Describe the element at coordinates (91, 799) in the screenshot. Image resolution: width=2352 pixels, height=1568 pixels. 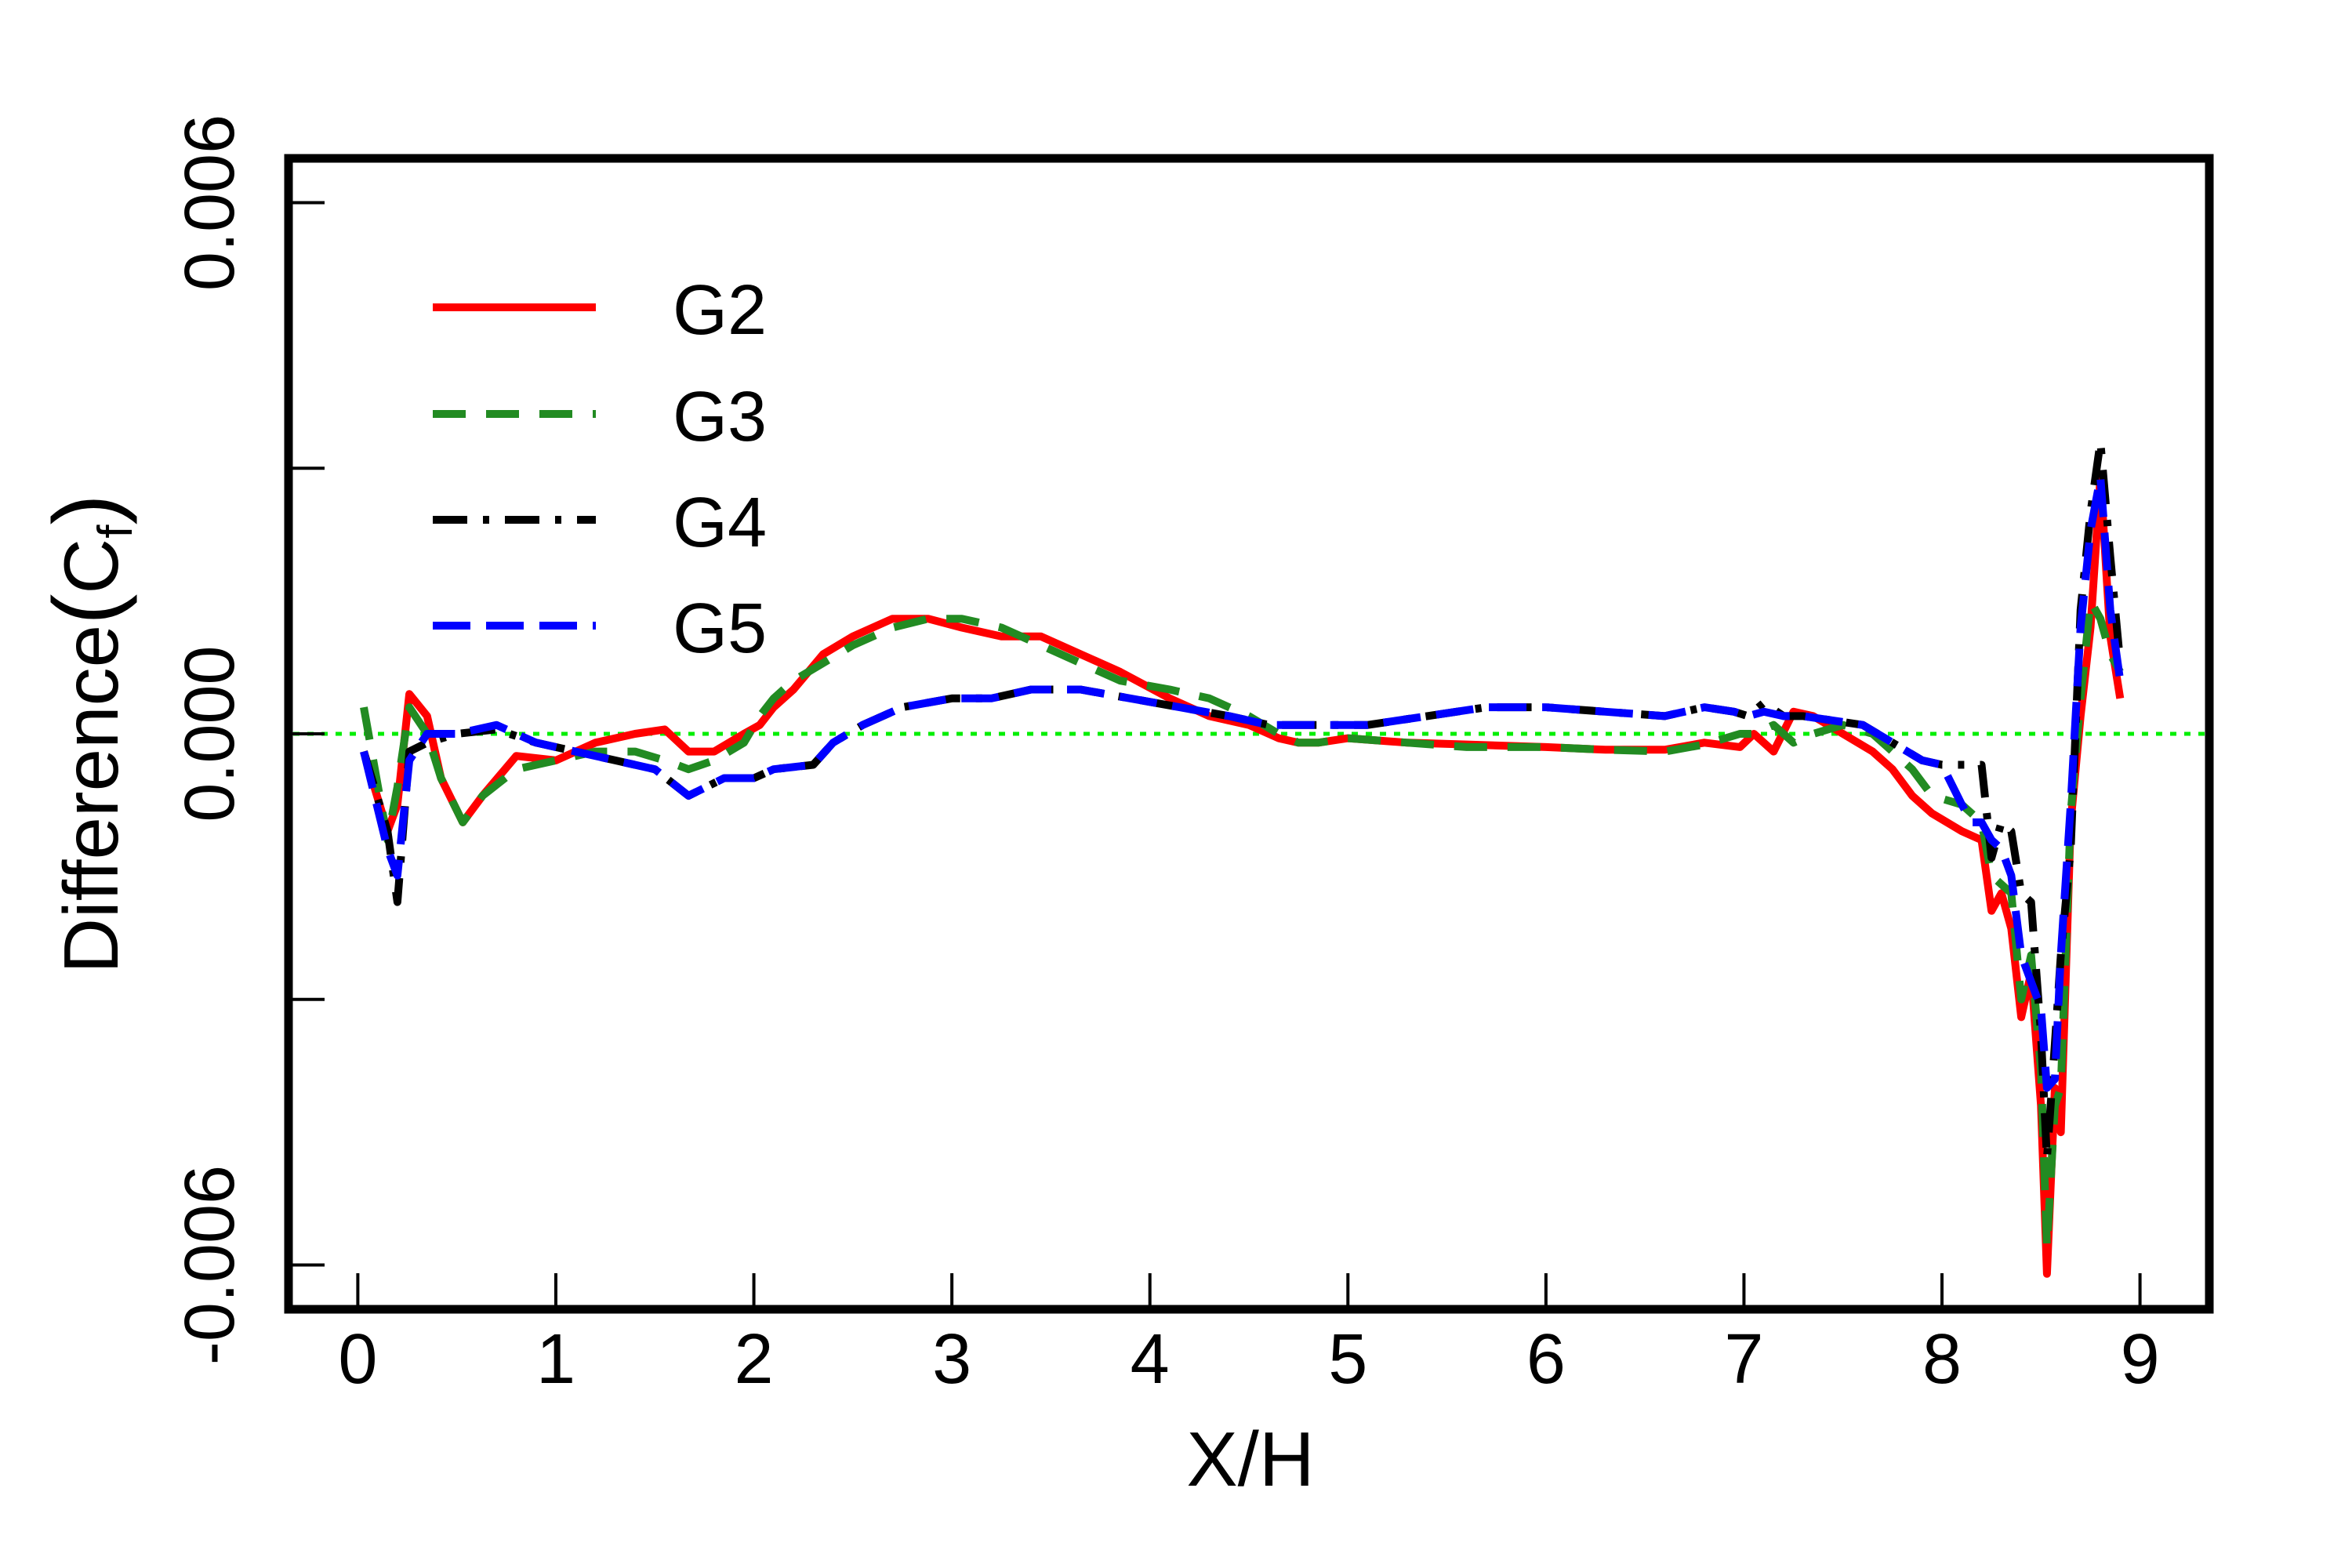
I see `y-axis-label-main: Difference` at that location.